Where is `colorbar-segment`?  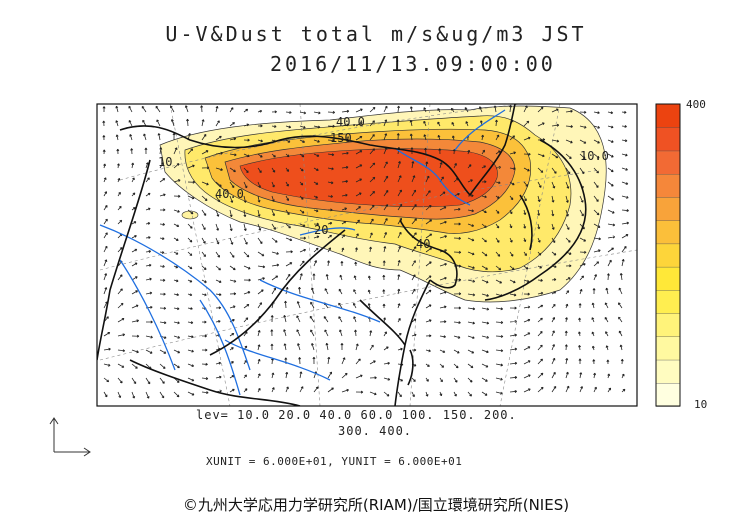
colorbar-segment is located at coordinates (668, 162).